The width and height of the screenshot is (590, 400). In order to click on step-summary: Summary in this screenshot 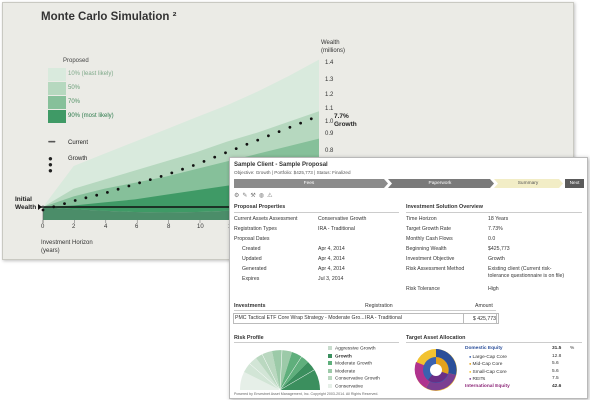, I will do `click(528, 183)`.